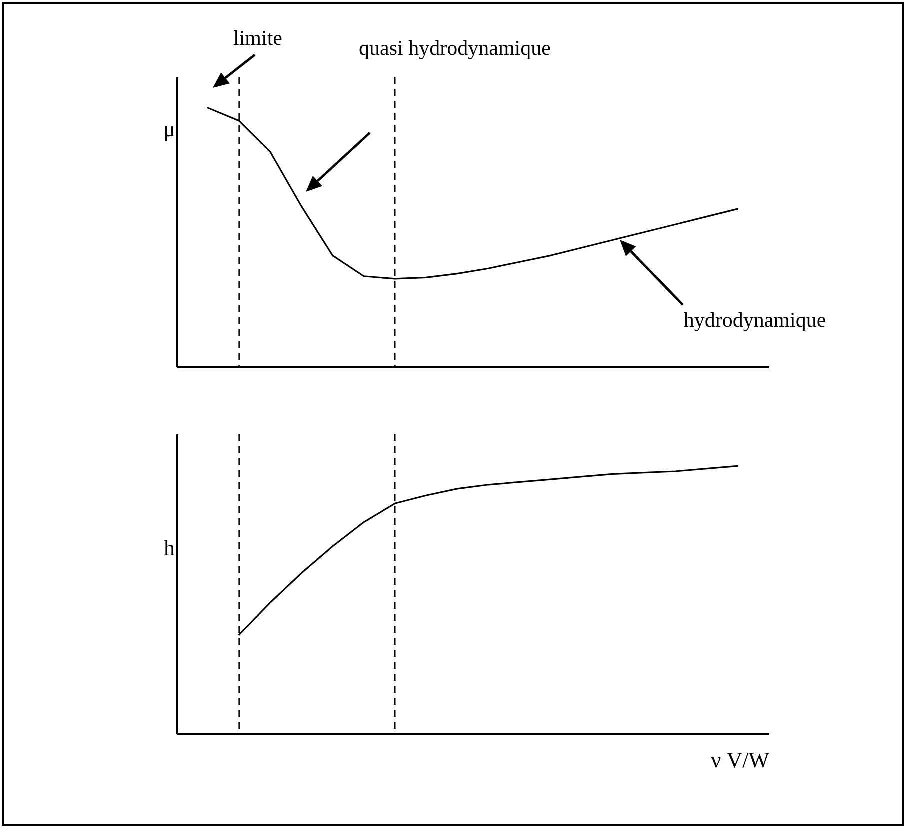 The width and height of the screenshot is (910, 832). I want to click on y-axis-title: h, so click(169, 548).